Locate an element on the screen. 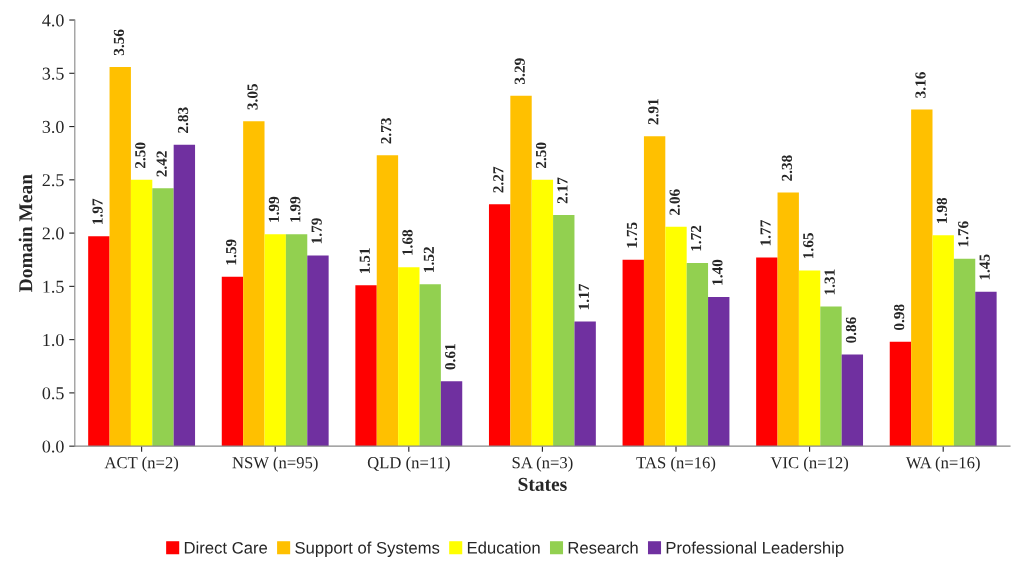 This screenshot has height=572, width=1011. data-label: 1.51 is located at coordinates (364, 260).